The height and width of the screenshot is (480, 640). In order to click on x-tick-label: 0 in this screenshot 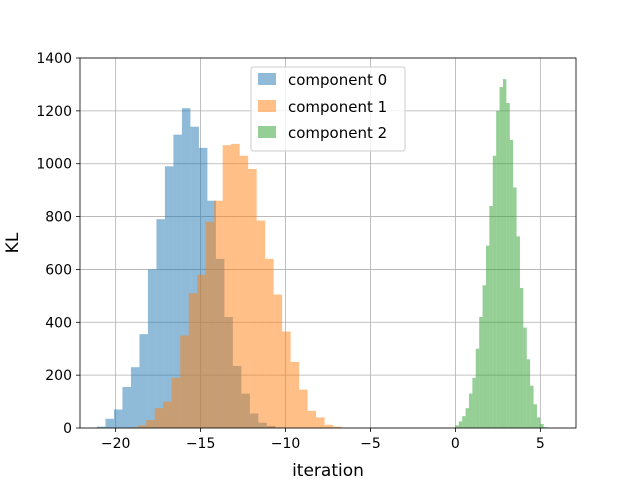, I will do `click(455, 444)`.